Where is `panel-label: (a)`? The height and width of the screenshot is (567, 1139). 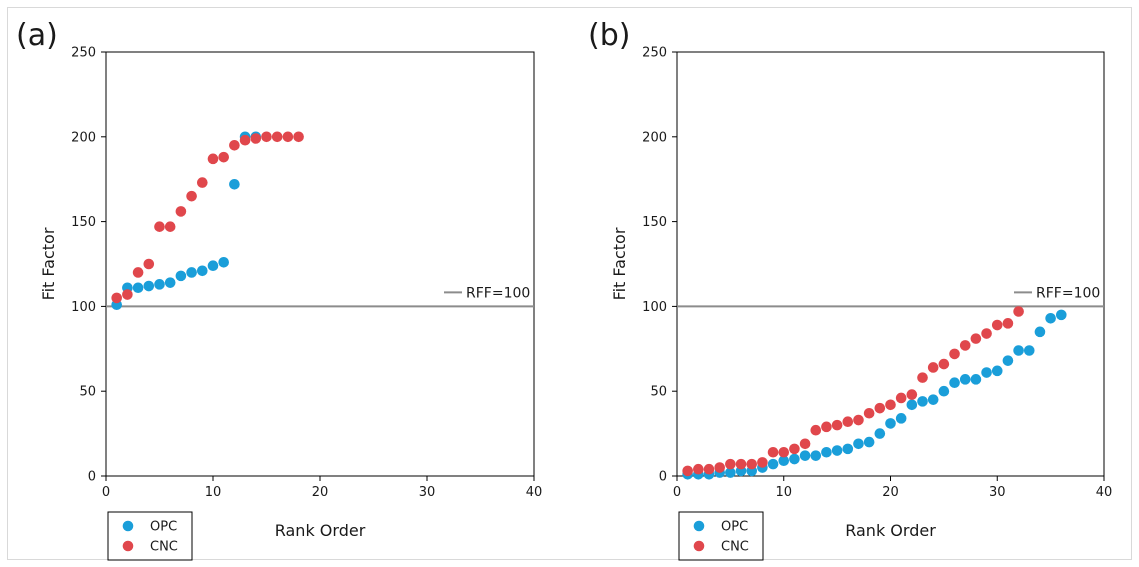 panel-label: (a) is located at coordinates (37, 35).